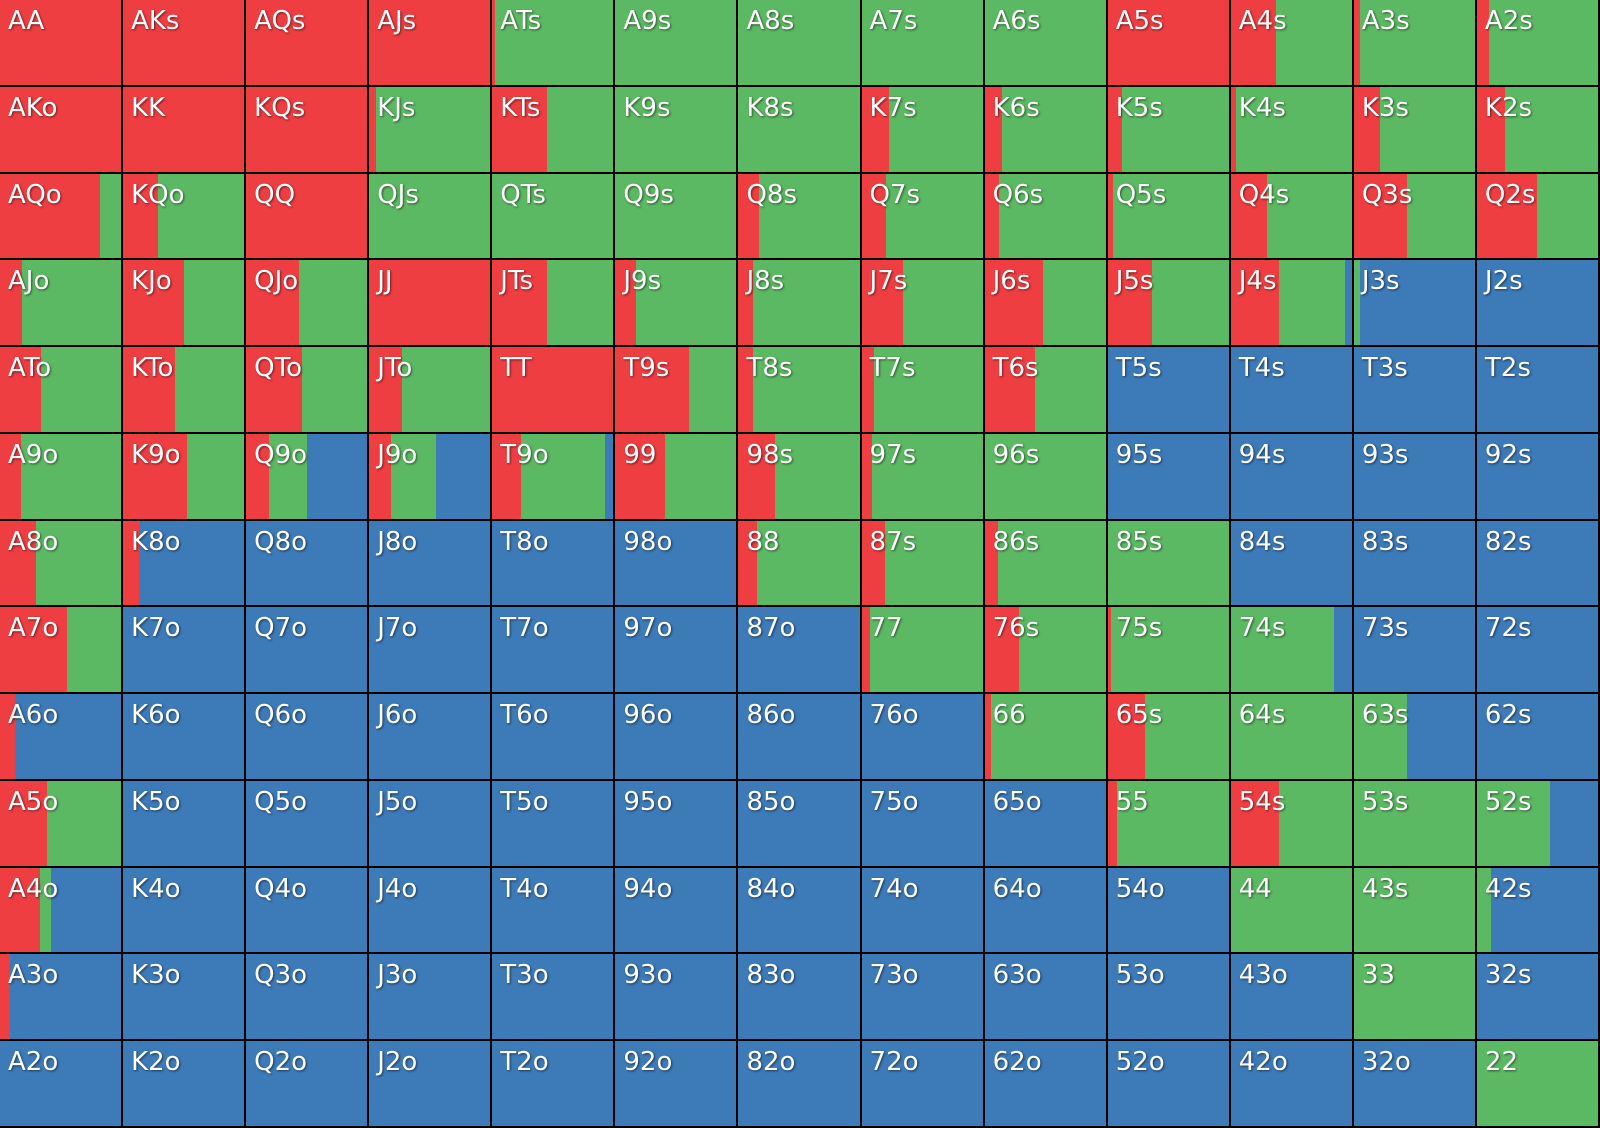 This screenshot has width=1600, height=1128. I want to click on hand-cell: Q3s, so click(1414, 216).